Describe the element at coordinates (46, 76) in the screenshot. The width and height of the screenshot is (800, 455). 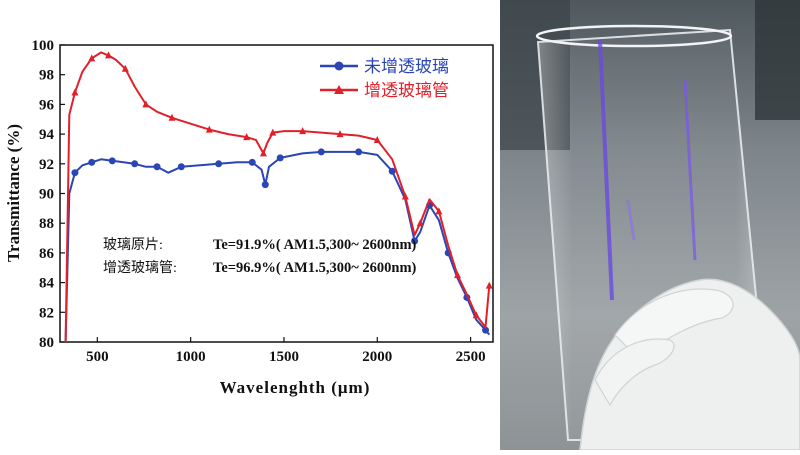
I see `y-tick-label: 98` at that location.